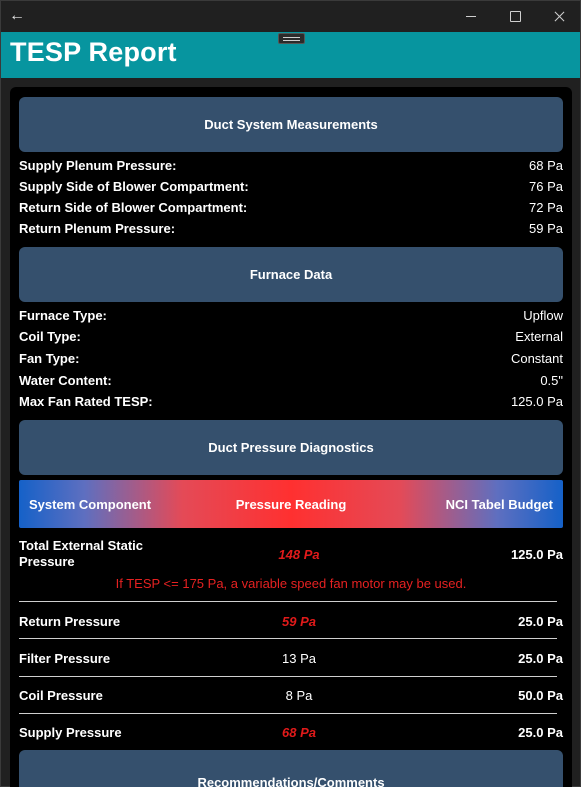  I want to click on fan-type-row: Fan Type: Constant, so click(291, 359).